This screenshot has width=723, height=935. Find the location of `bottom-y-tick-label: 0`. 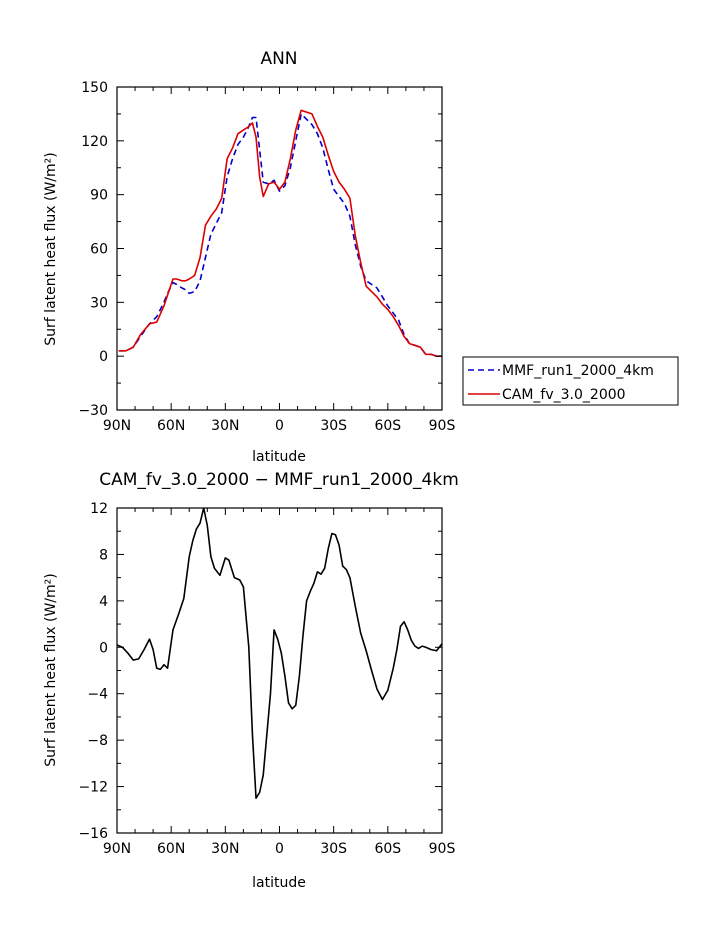

bottom-y-tick-label: 0 is located at coordinates (103, 648).